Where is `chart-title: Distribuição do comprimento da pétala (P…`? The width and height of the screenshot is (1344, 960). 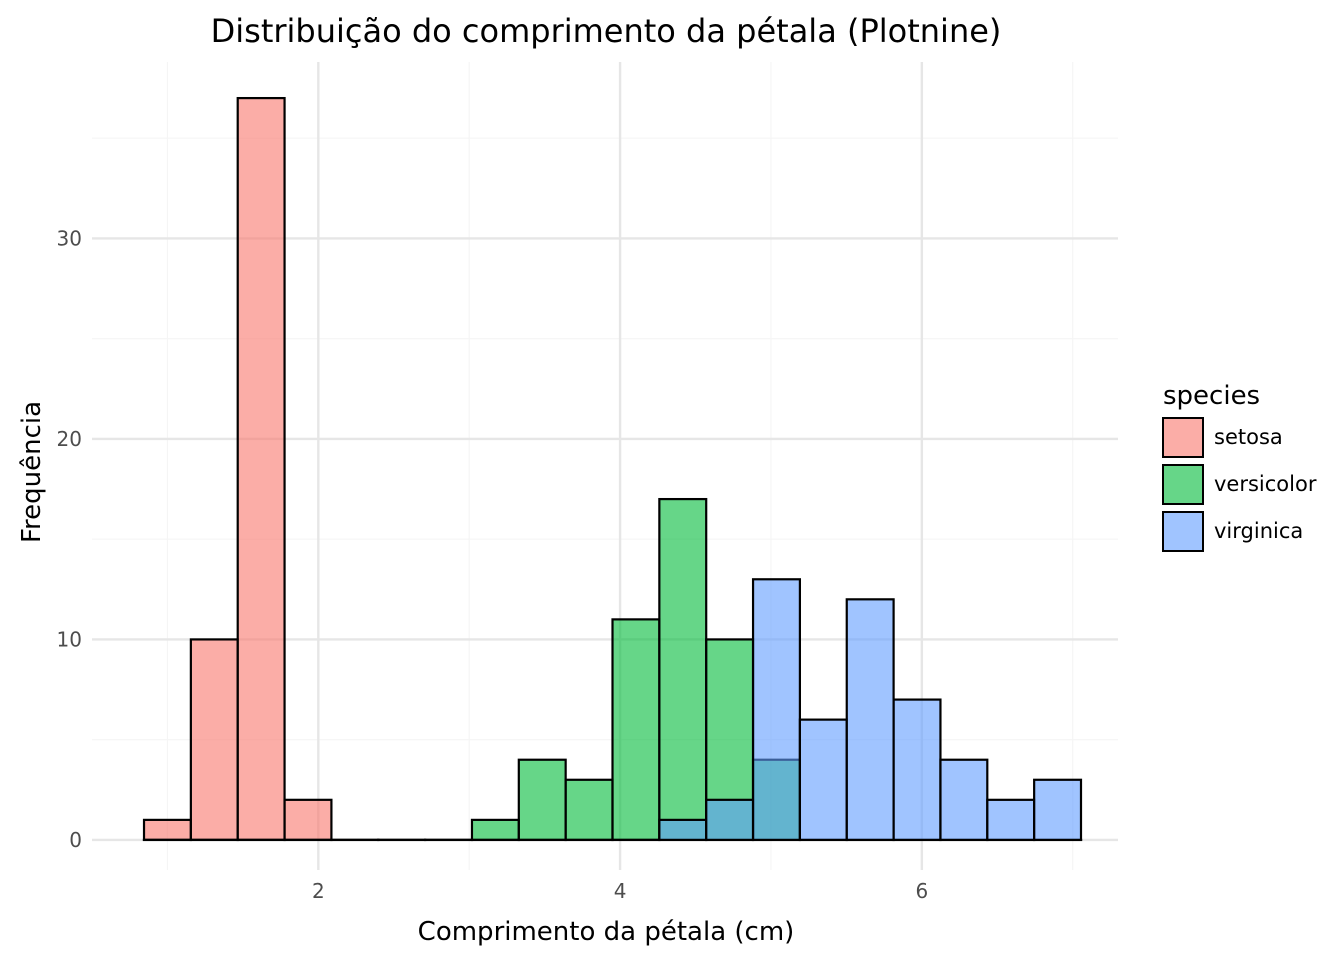 chart-title: Distribuição do comprimento da pétala (P… is located at coordinates (606, 31).